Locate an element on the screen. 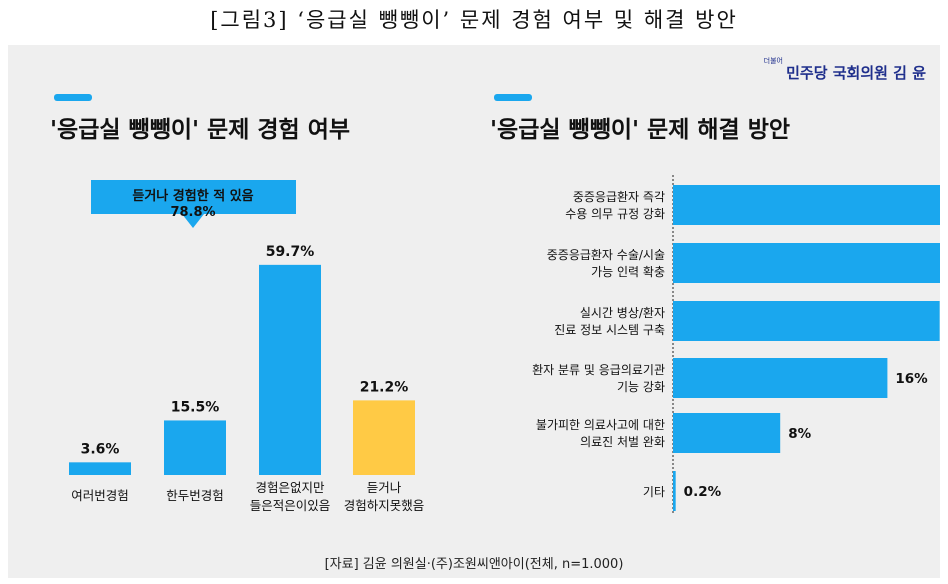 The width and height of the screenshot is (948, 584). brand-small-text: 더불어 is located at coordinates (773, 61).